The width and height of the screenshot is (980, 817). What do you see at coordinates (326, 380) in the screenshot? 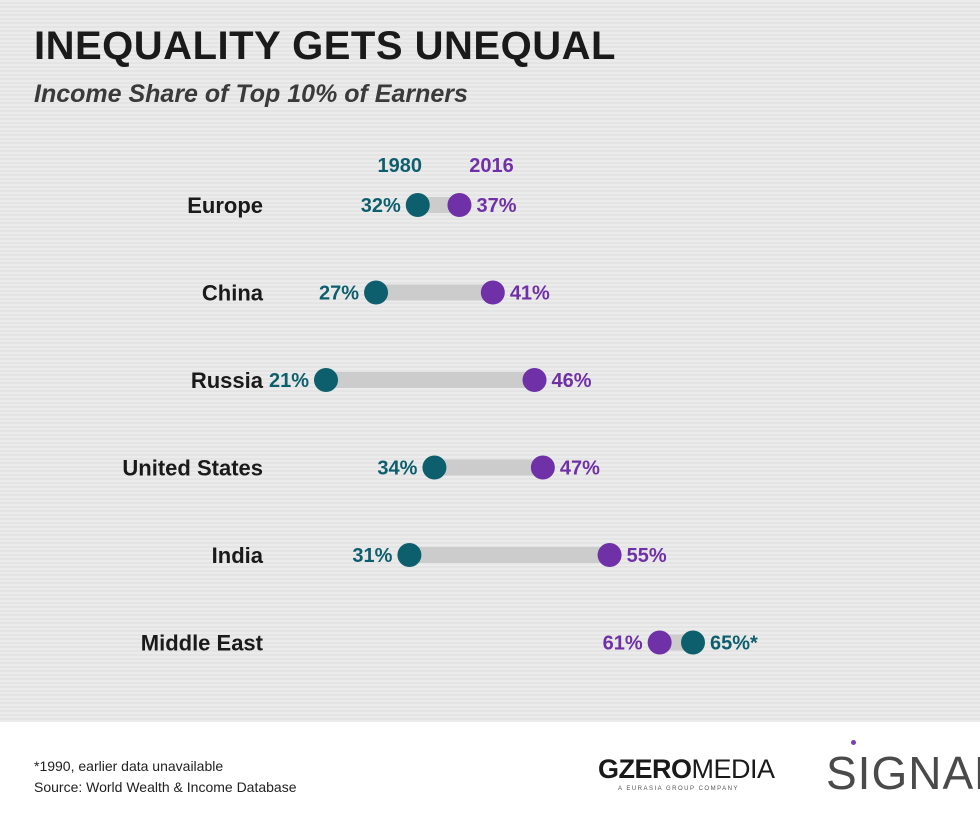
I see `dot-1980-russia` at bounding box center [326, 380].